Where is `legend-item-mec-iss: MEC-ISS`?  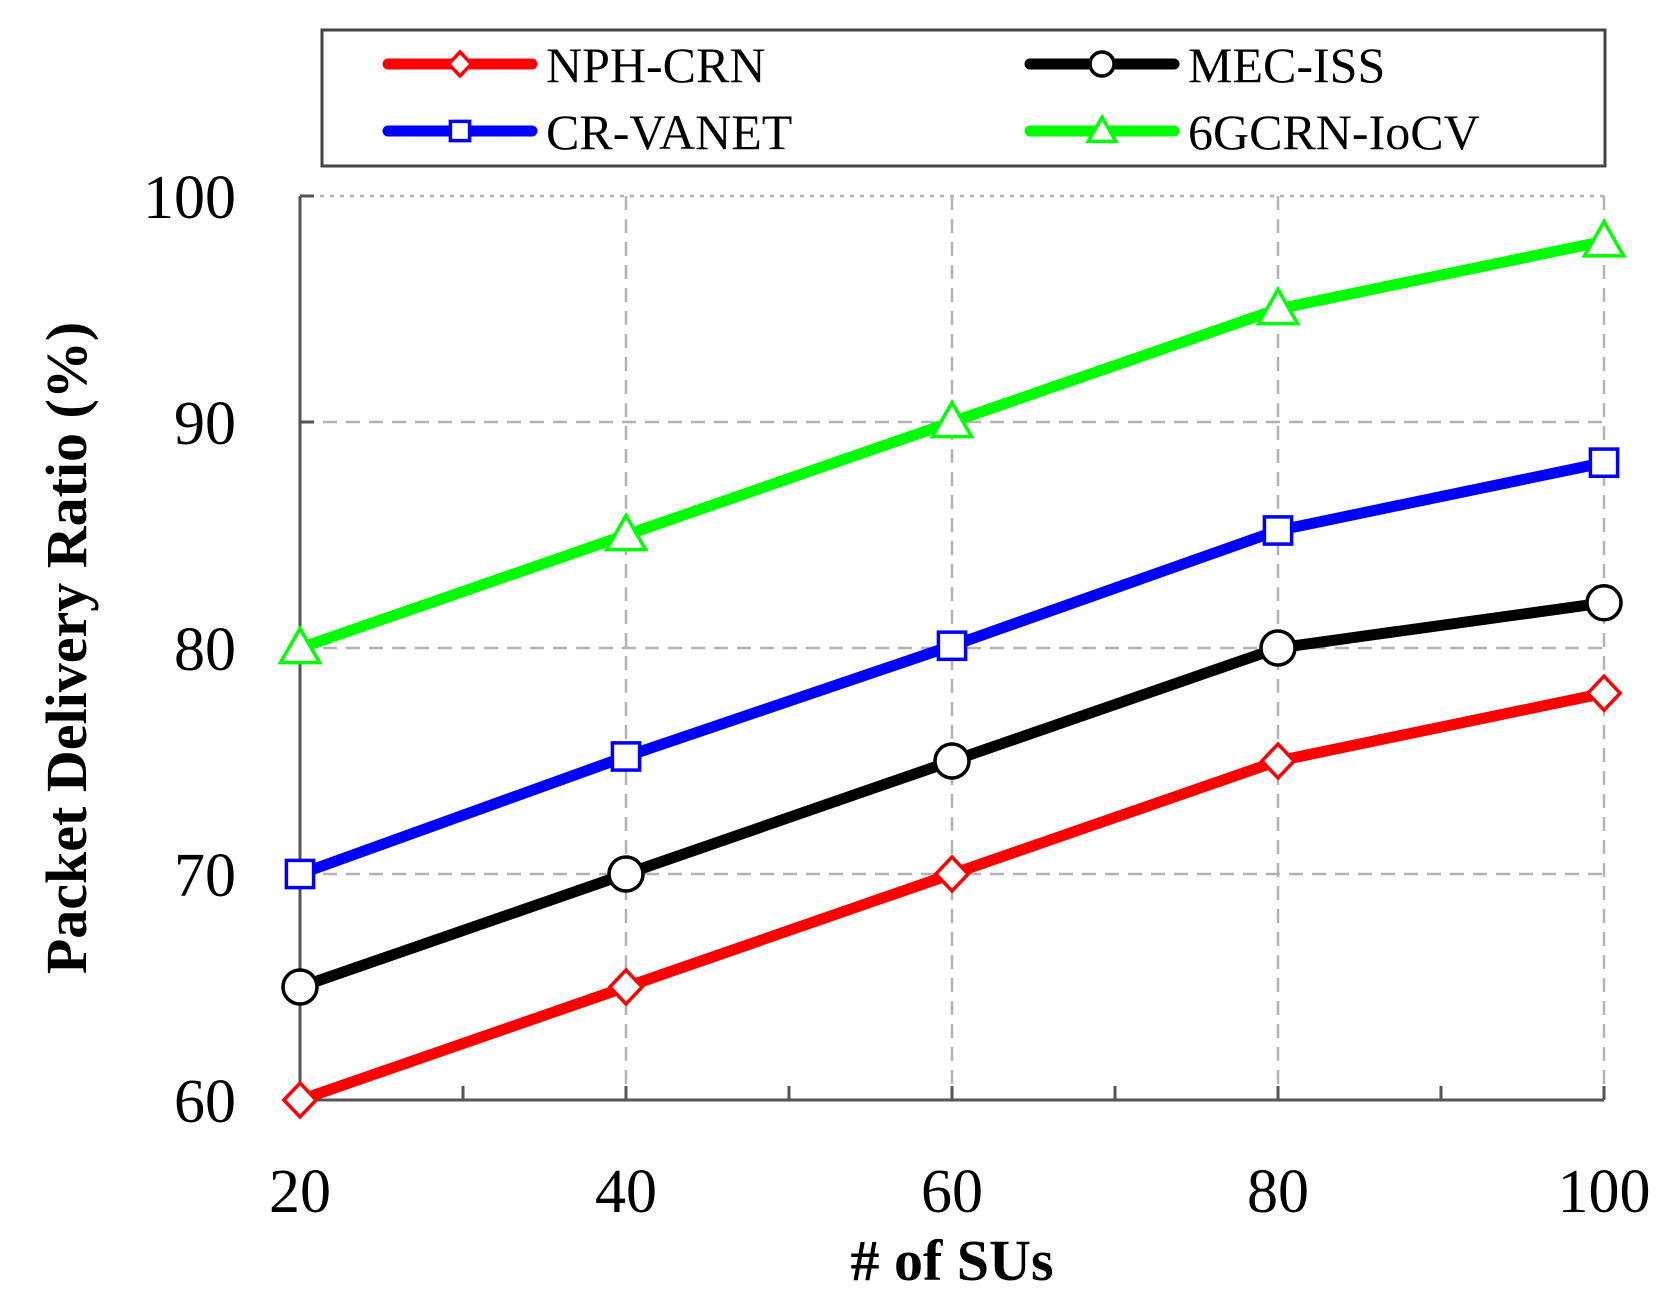
legend-item-mec-iss: MEC-ISS is located at coordinates (1204, 65).